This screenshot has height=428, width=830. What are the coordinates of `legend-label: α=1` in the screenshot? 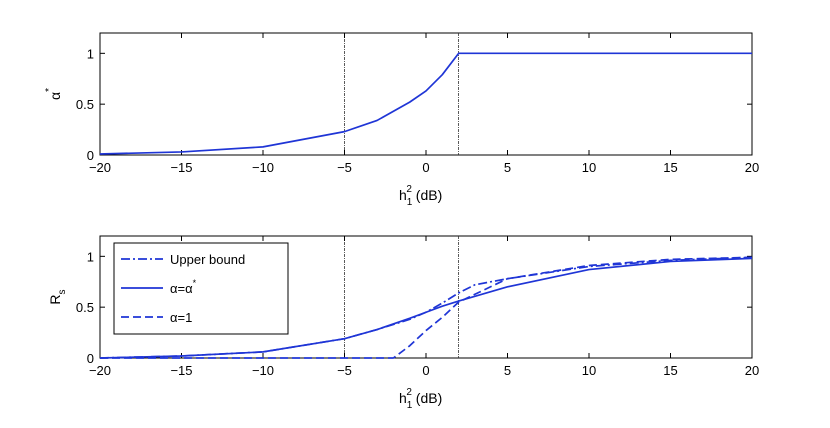 It's located at (181, 317).